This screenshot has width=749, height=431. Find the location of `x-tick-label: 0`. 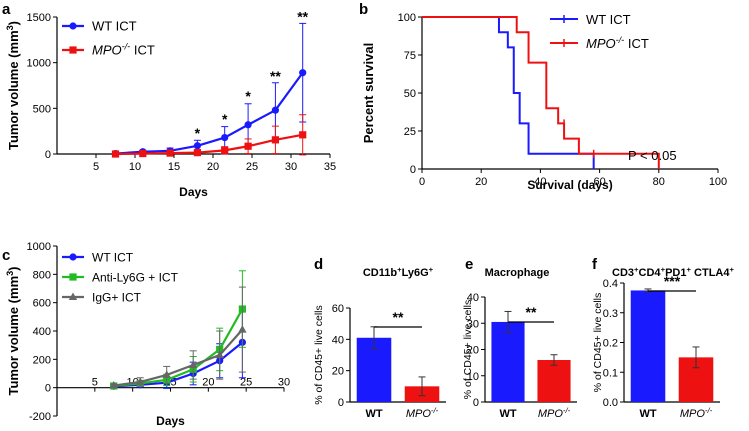

x-tick-label: 0 is located at coordinates (422, 182).